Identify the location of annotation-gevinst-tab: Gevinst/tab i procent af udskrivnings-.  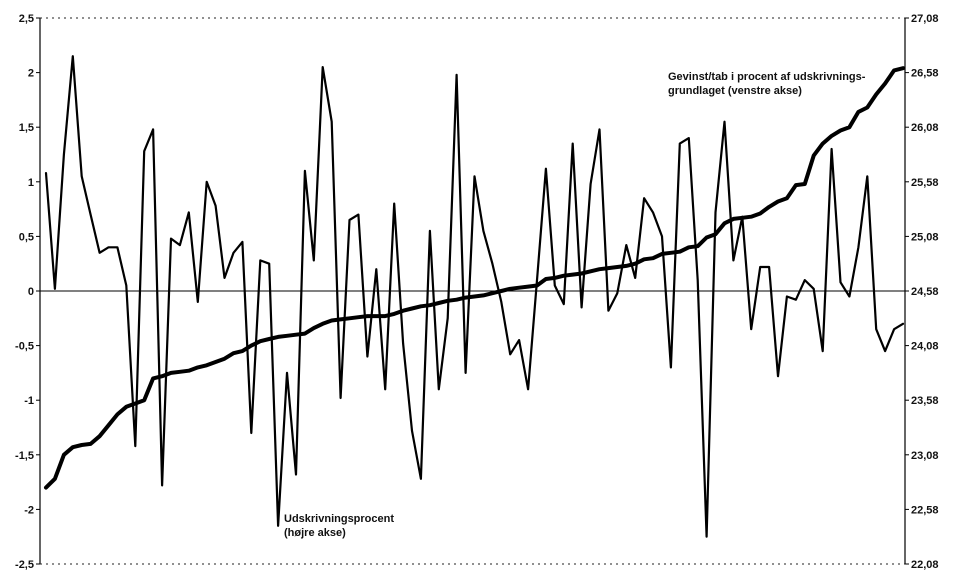
(767, 77).